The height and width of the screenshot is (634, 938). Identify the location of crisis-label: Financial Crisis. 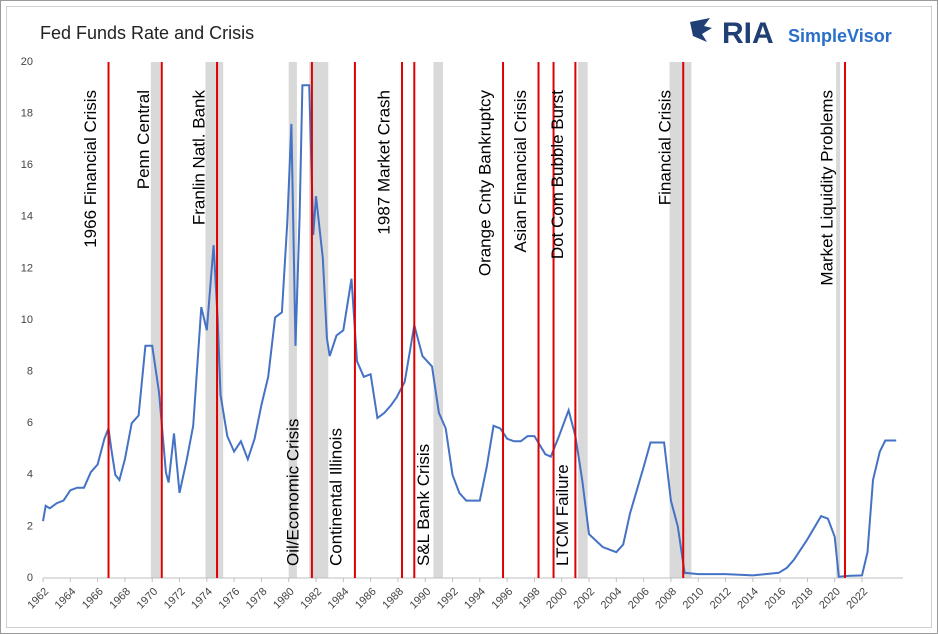
(665, 147).